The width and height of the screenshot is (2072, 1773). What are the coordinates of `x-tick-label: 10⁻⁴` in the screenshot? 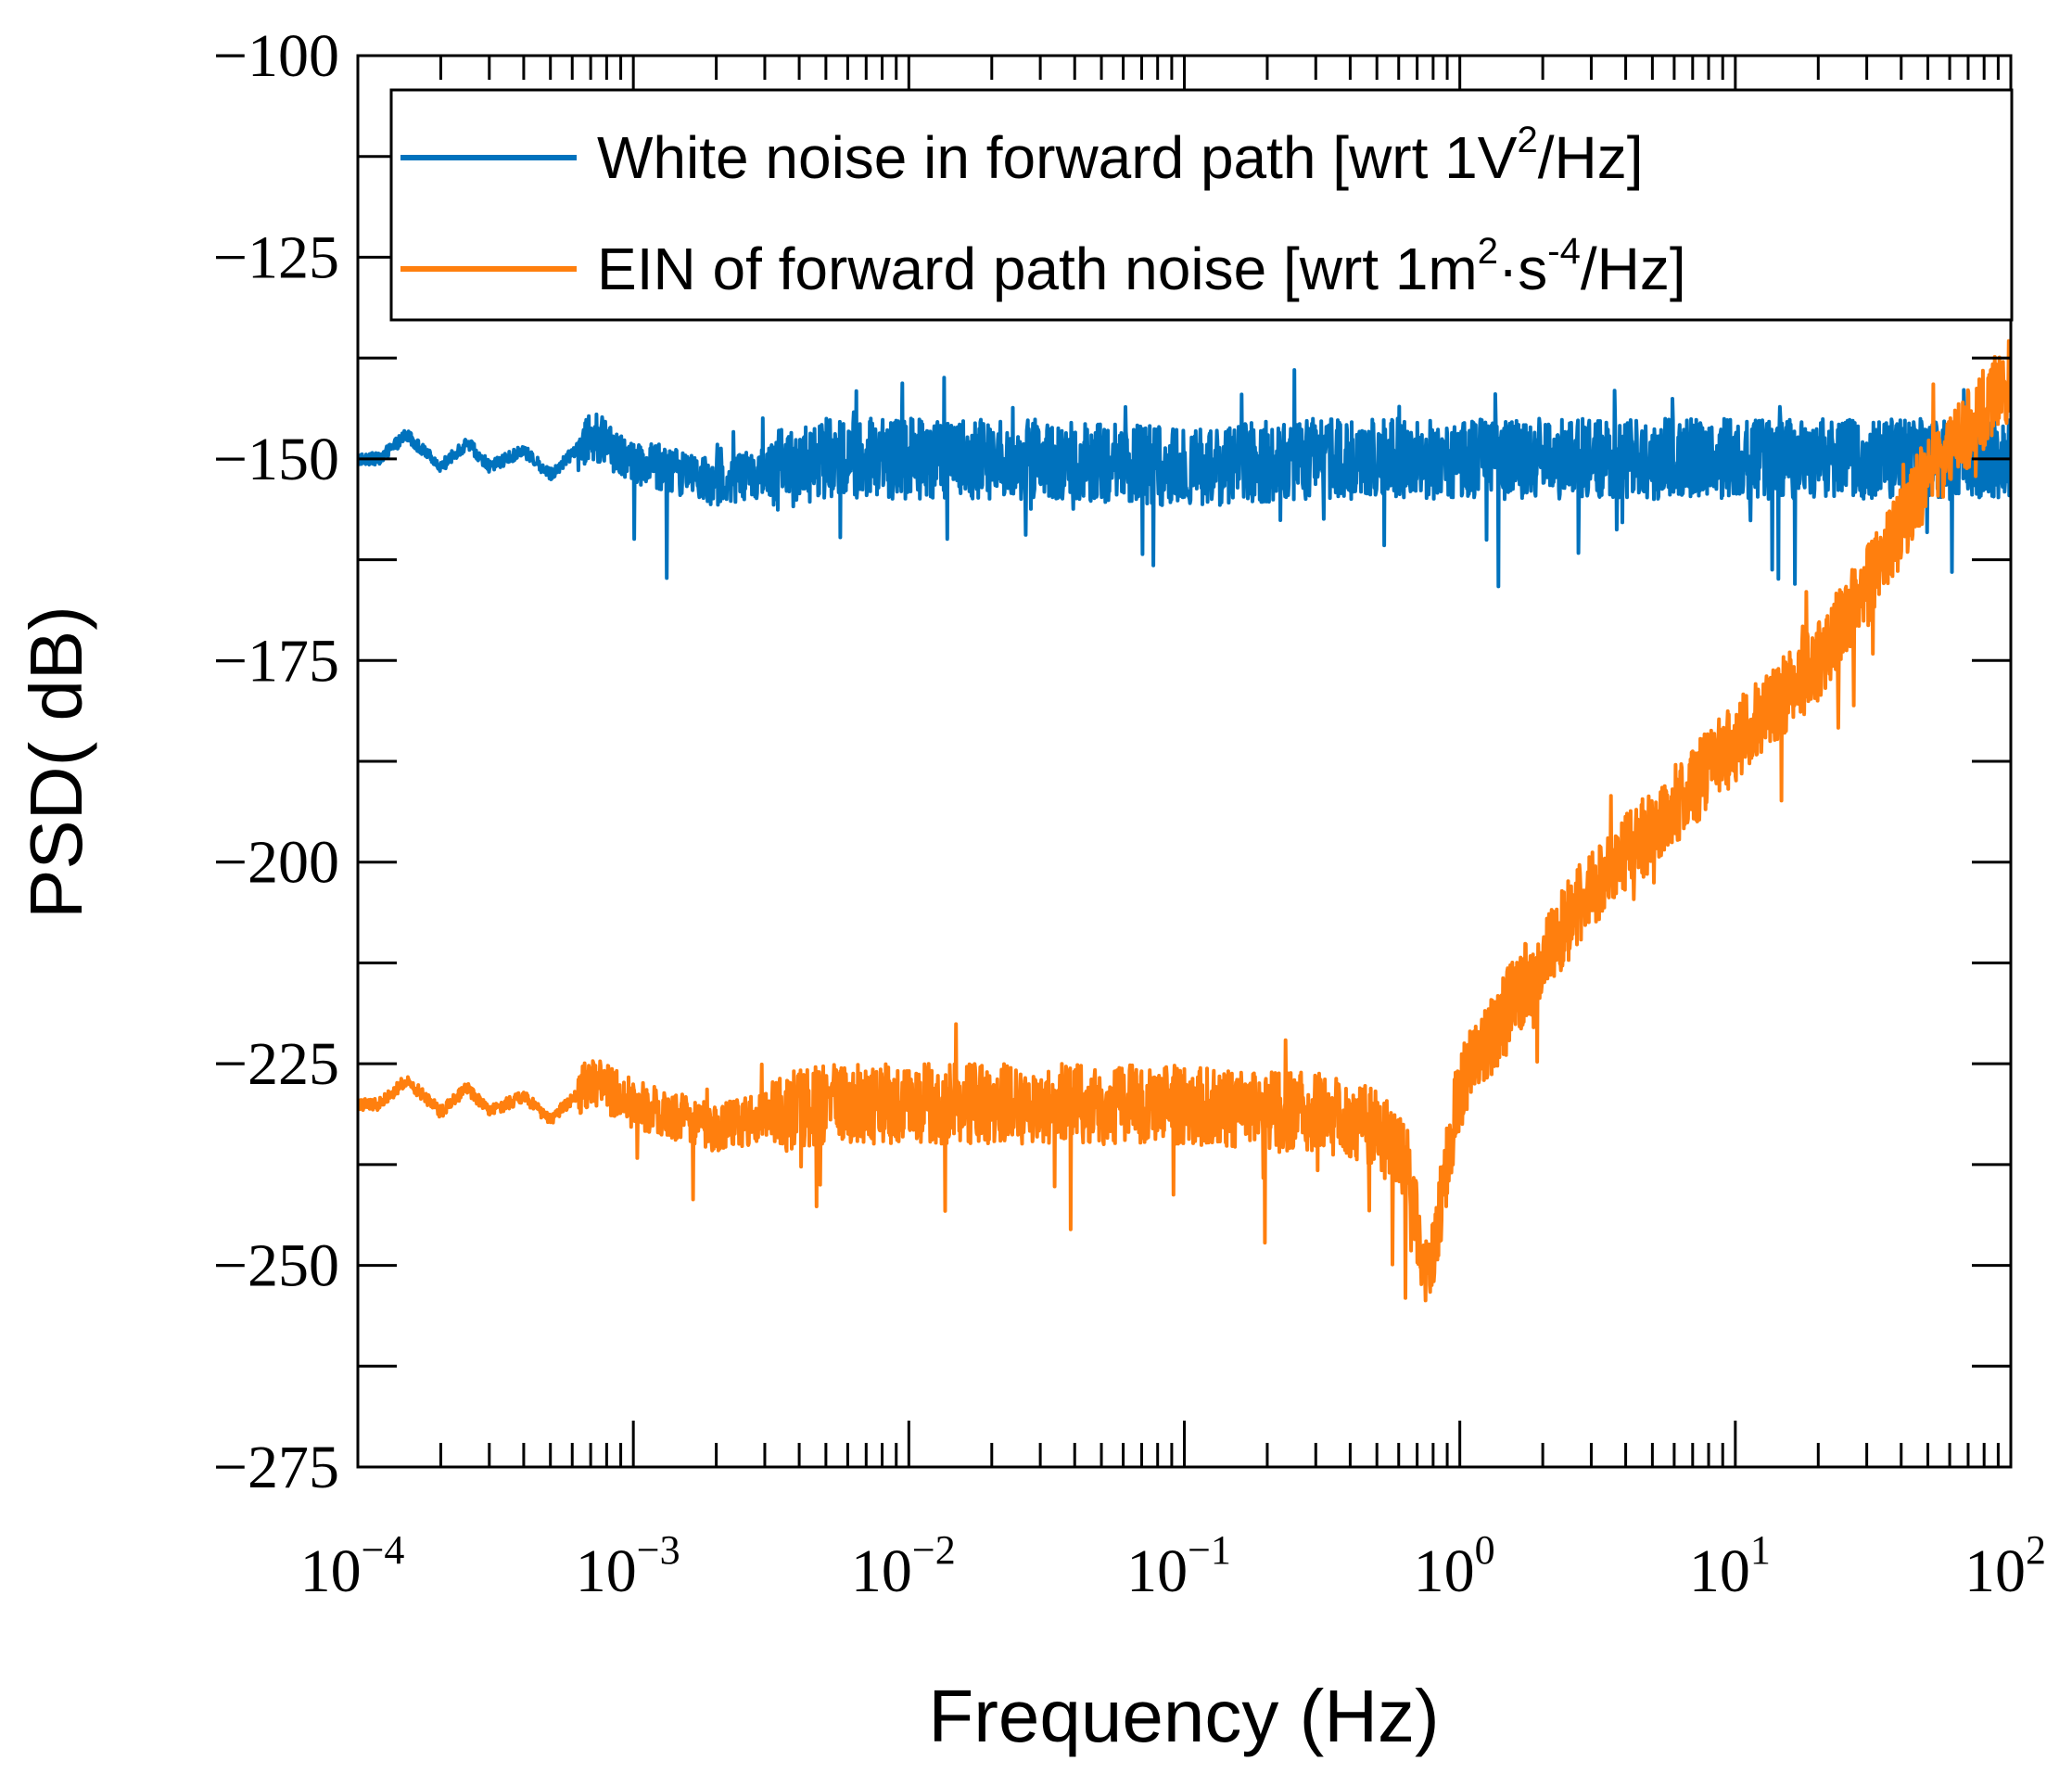 It's located at (353, 1566).